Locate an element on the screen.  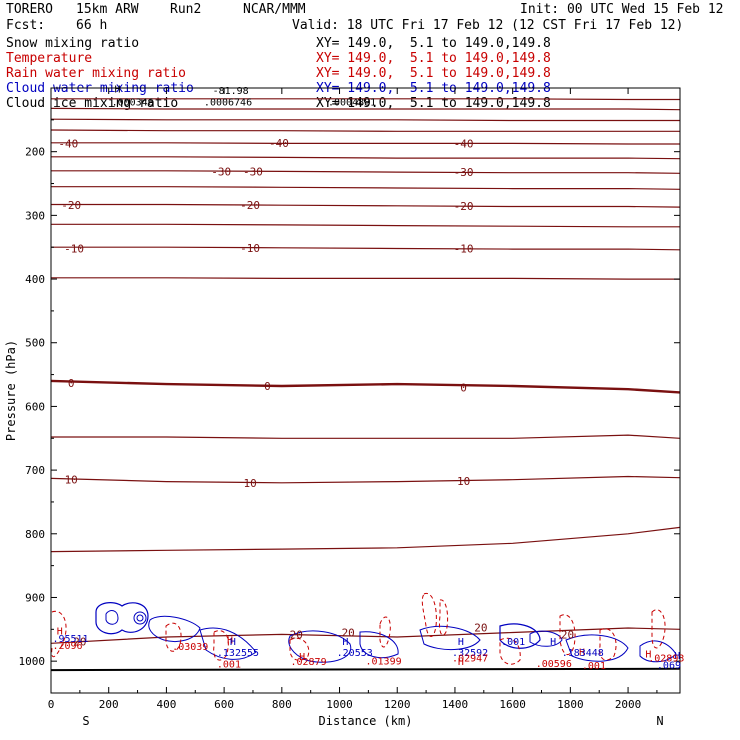
init-time: Init: 00 UTC Wed 15 Feb 12 is located at coordinates (622, 9).